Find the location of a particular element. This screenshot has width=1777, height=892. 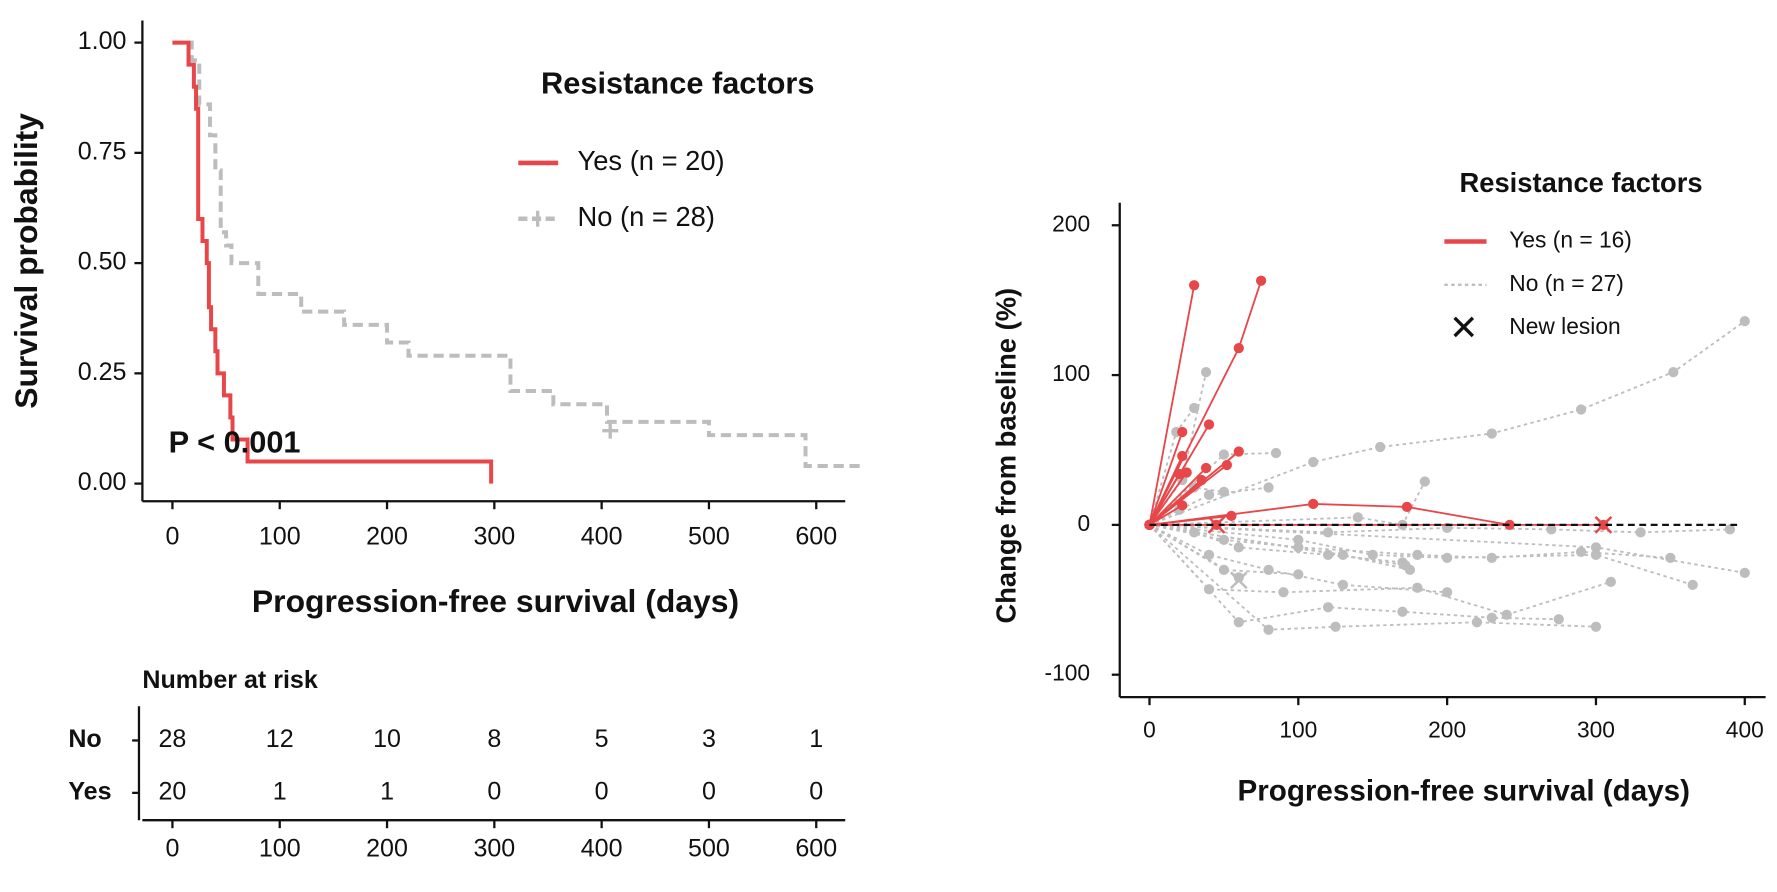

y-tick-label: 0.75 is located at coordinates (102, 151).